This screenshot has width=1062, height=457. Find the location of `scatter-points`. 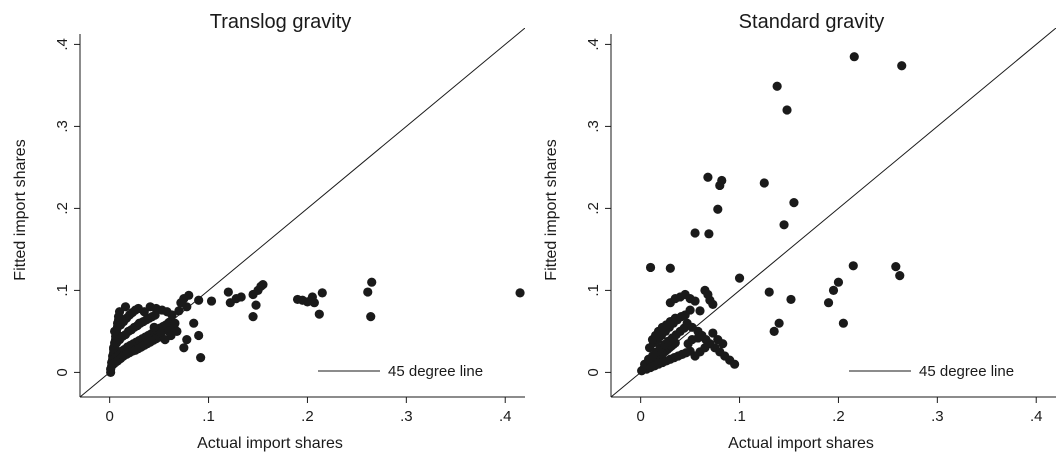

scatter-points is located at coordinates (315, 327).